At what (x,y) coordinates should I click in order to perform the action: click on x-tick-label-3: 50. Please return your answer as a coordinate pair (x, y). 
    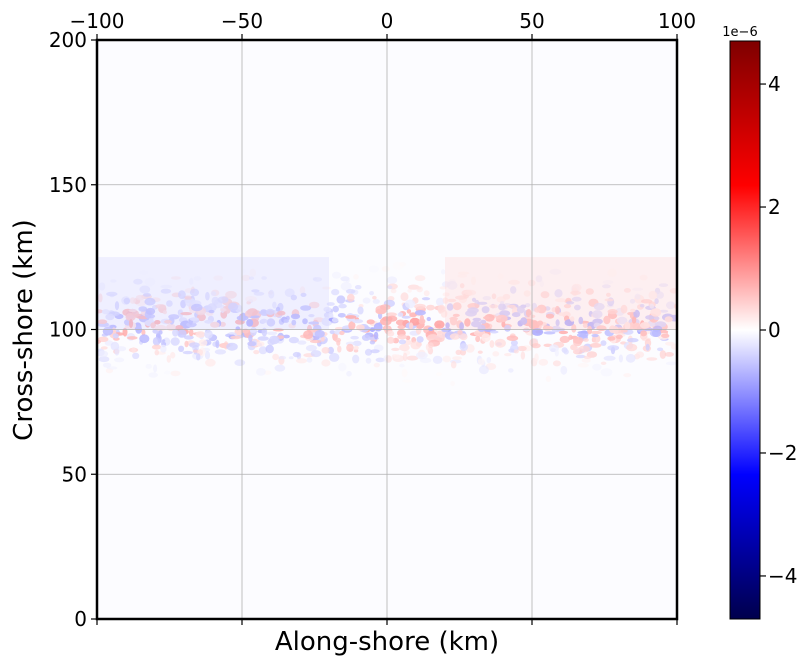
    Looking at the image, I should click on (531, 21).